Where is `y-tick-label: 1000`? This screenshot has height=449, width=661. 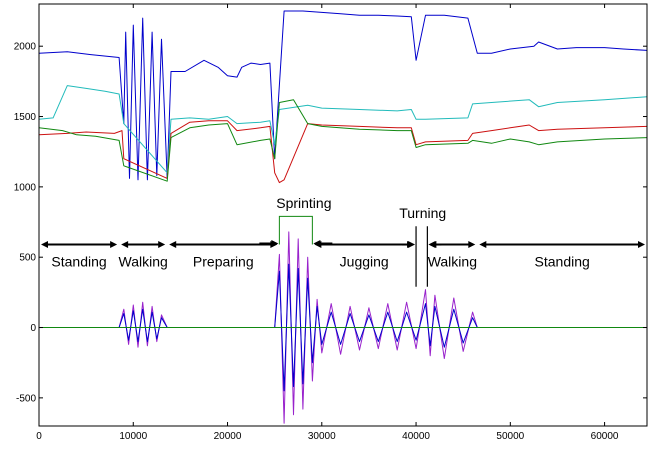 y-tick-label: 1000 is located at coordinates (25, 187).